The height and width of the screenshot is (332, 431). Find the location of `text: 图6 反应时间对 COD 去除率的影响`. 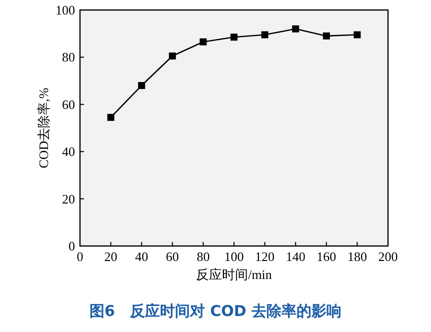

text: 图6 反应时间对 COD 去除率的影响 is located at coordinates (215, 311).